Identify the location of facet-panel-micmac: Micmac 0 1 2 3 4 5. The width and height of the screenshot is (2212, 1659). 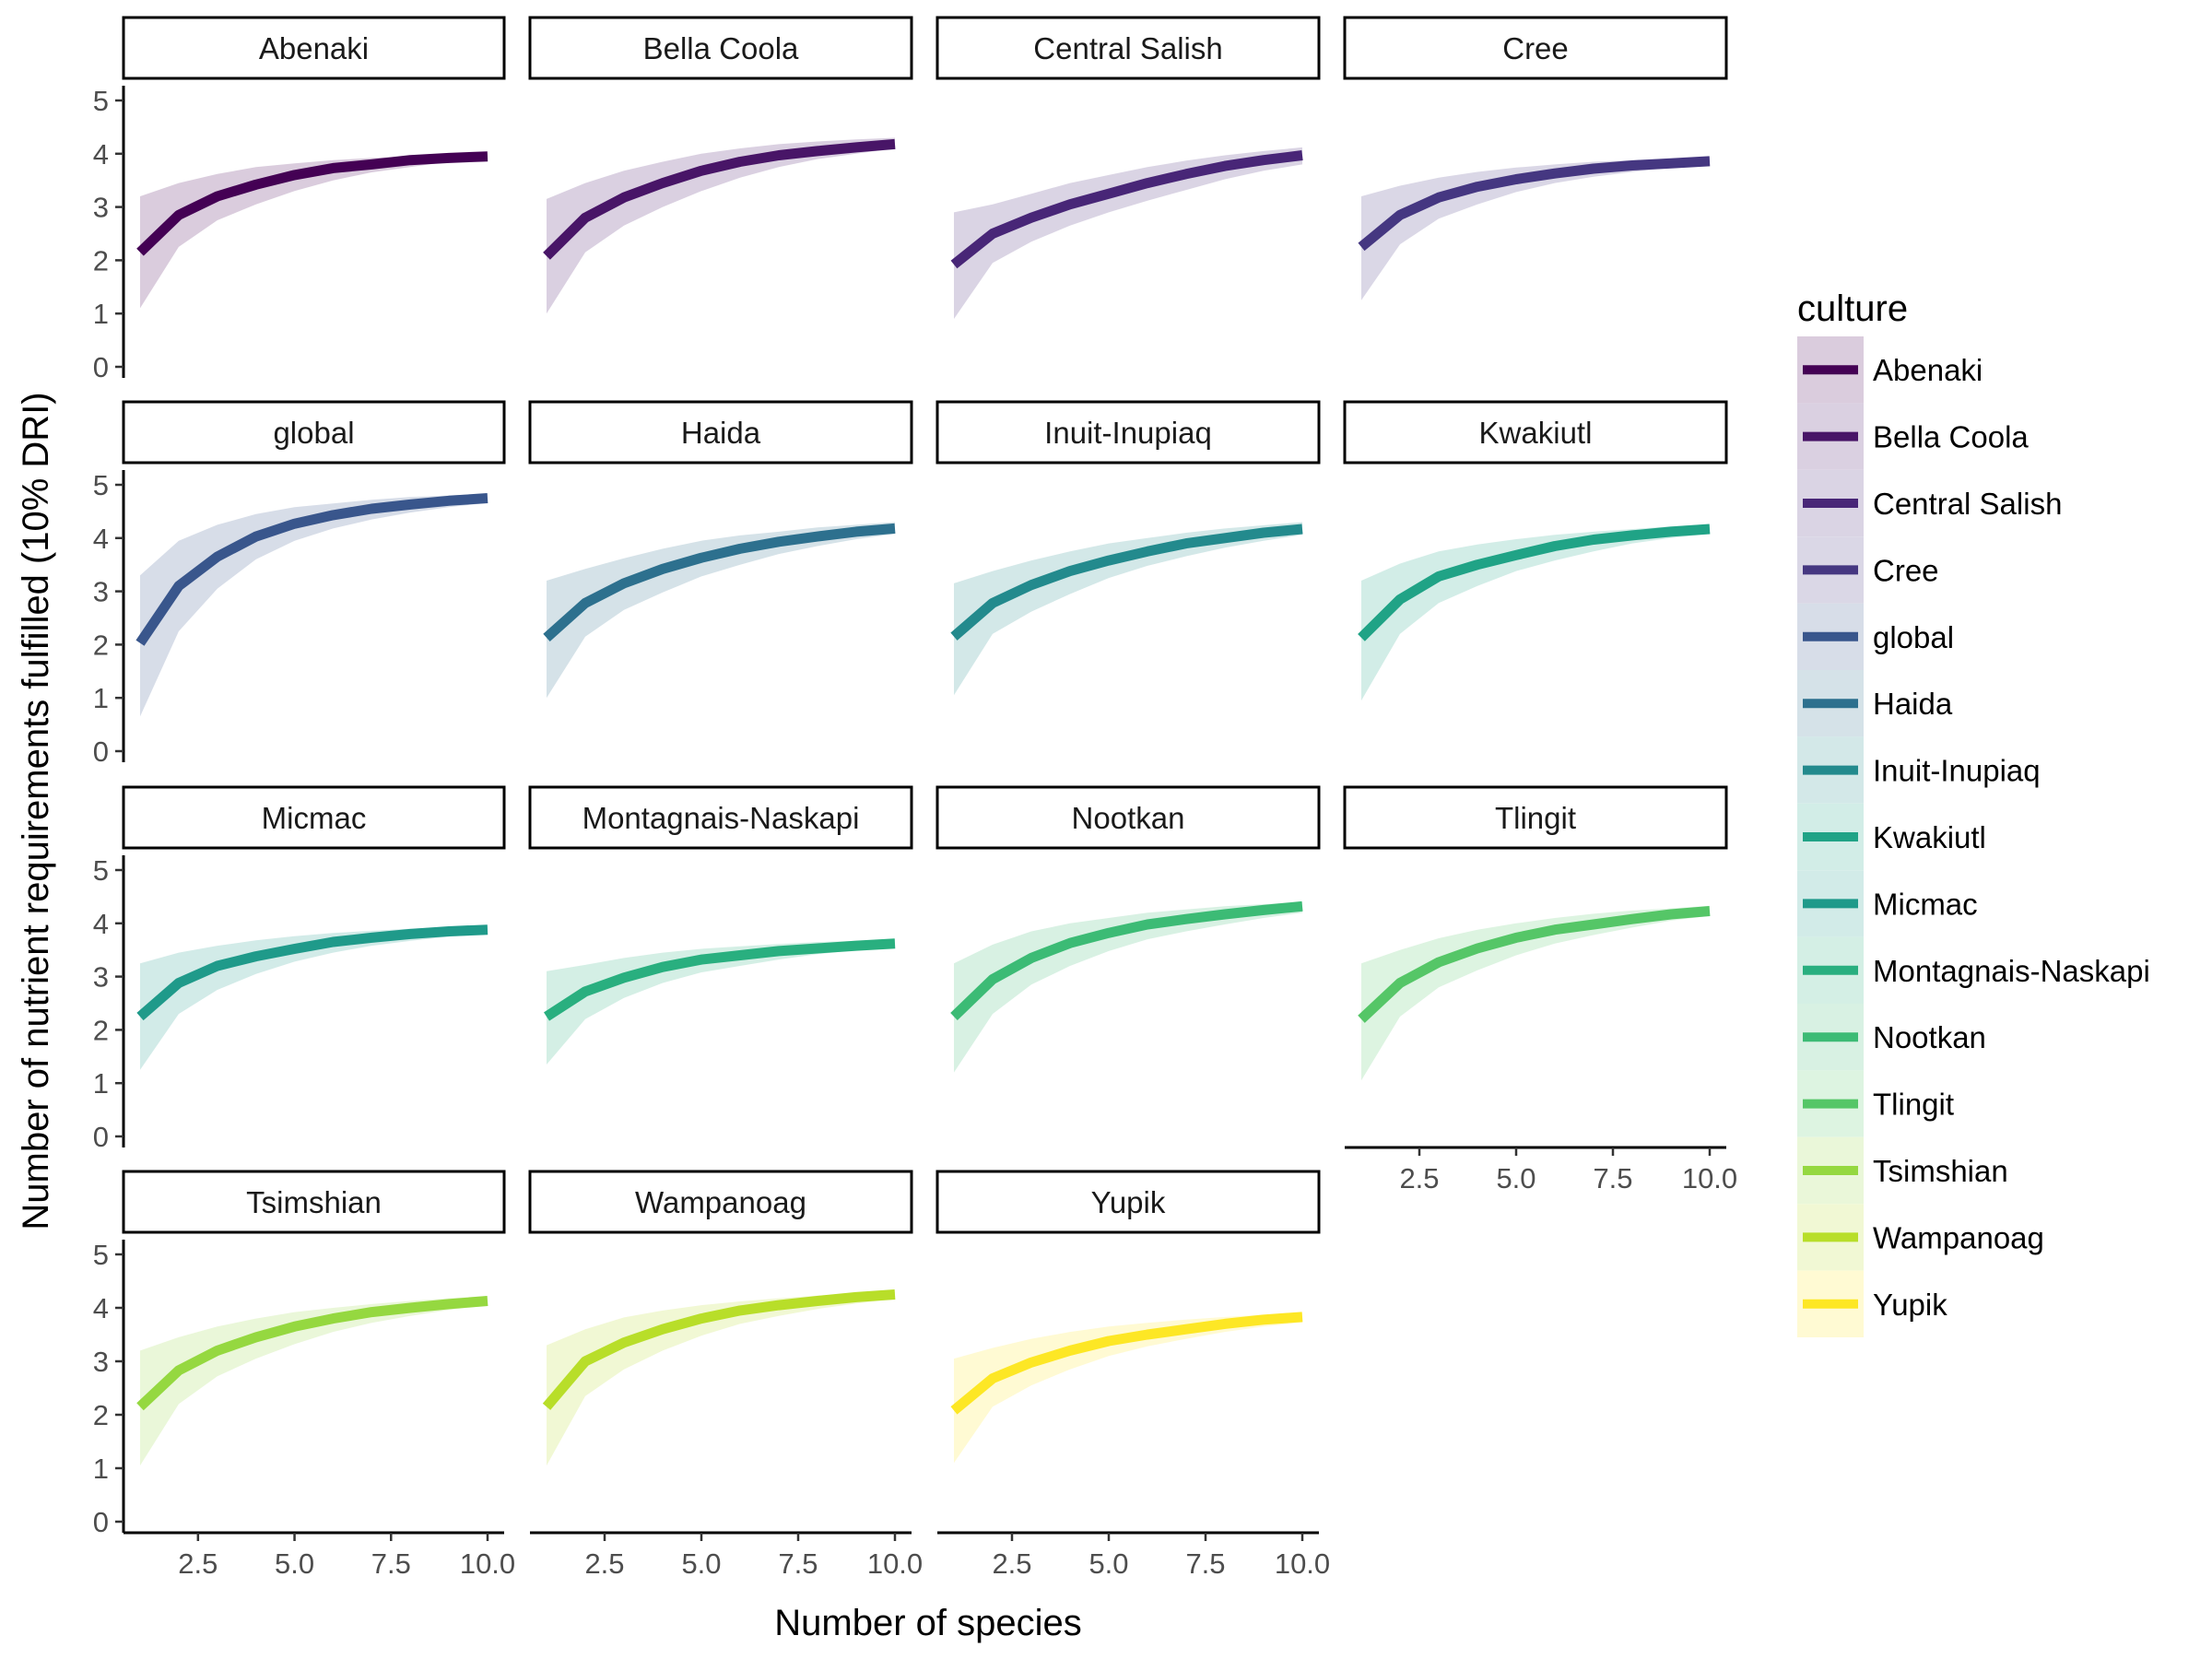
(299, 969).